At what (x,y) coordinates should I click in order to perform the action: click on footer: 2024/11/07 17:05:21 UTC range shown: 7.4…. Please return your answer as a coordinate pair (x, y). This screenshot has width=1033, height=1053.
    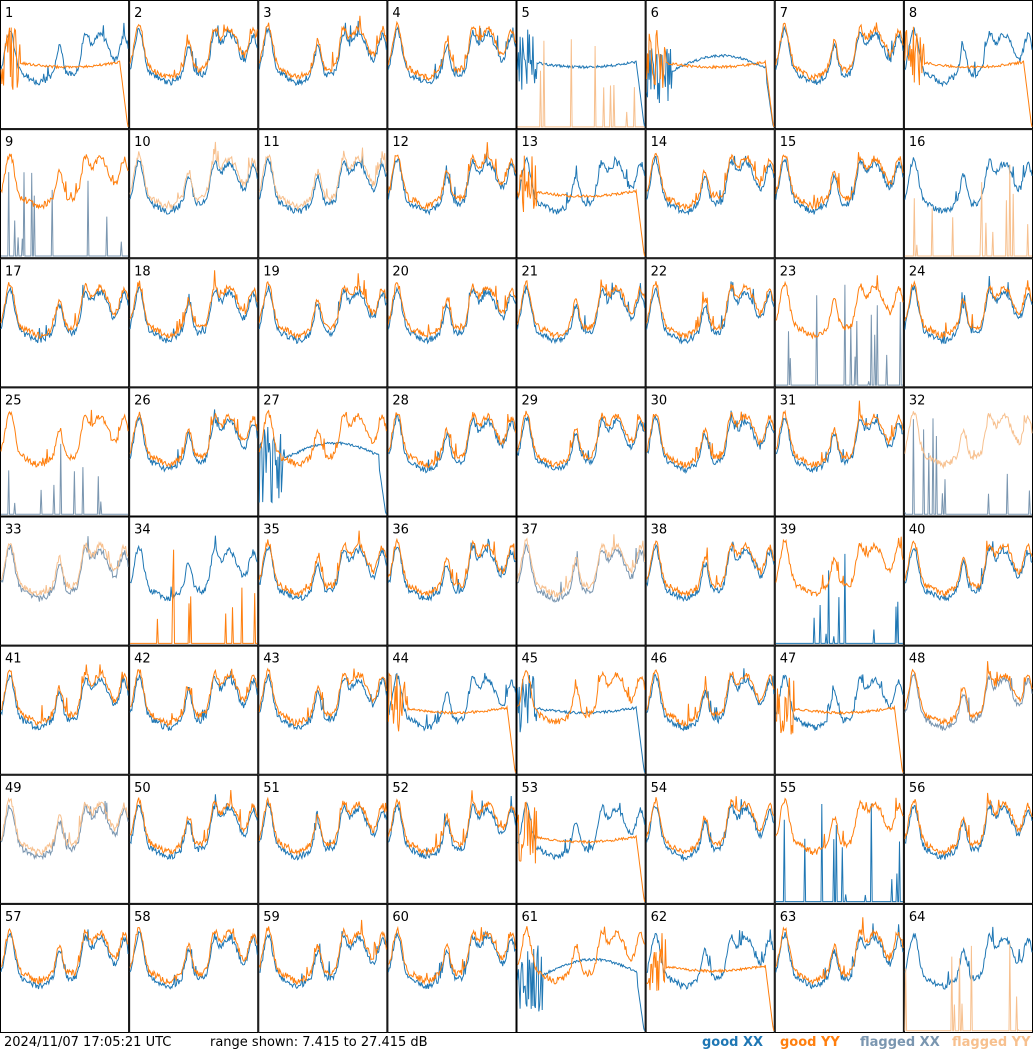
    Looking at the image, I should click on (516, 1043).